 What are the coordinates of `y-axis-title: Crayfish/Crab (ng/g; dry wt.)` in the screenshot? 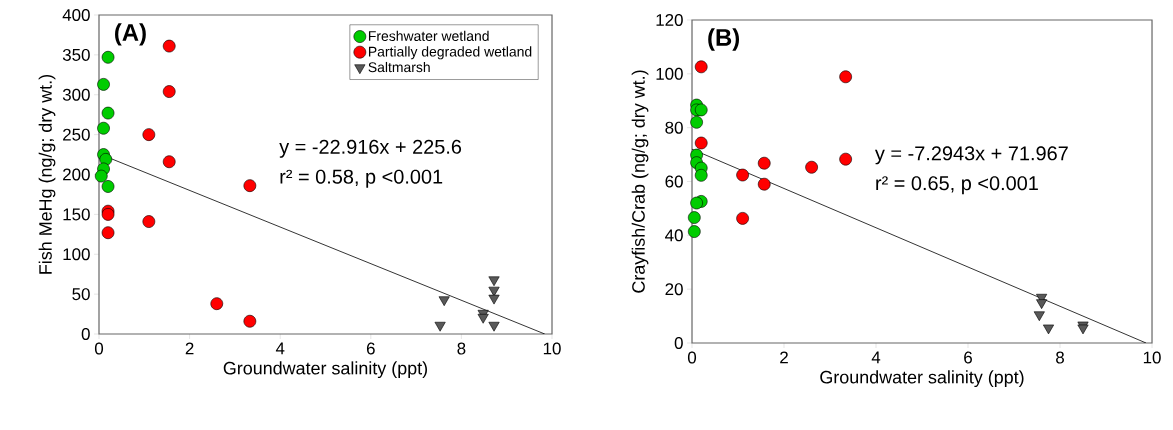 It's located at (640, 181).